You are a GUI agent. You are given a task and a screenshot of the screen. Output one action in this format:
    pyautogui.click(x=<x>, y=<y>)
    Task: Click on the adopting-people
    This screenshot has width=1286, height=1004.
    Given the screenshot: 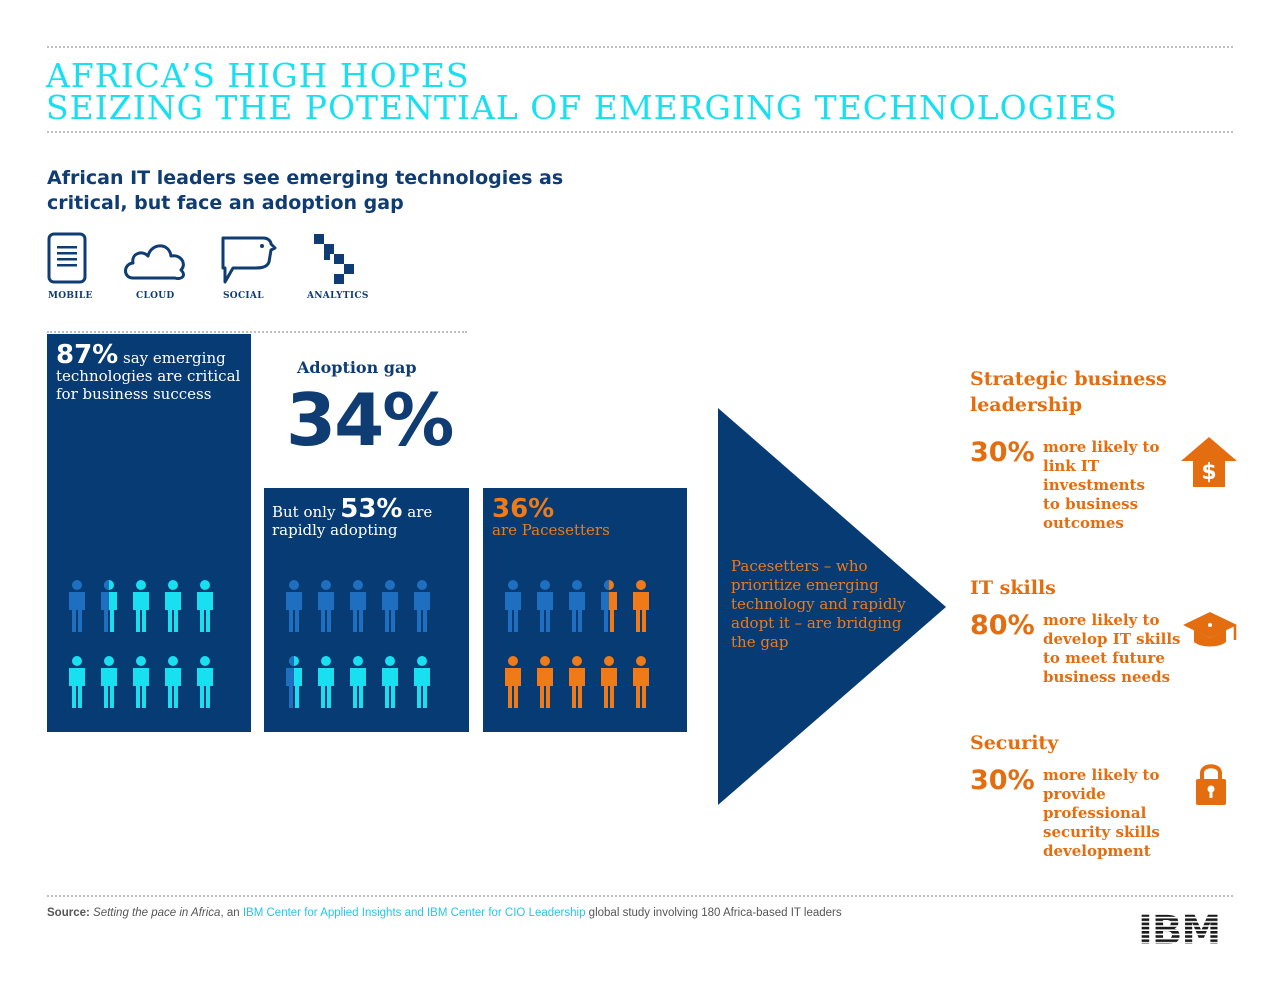 What is the action you would take?
    pyautogui.click(x=358, y=644)
    